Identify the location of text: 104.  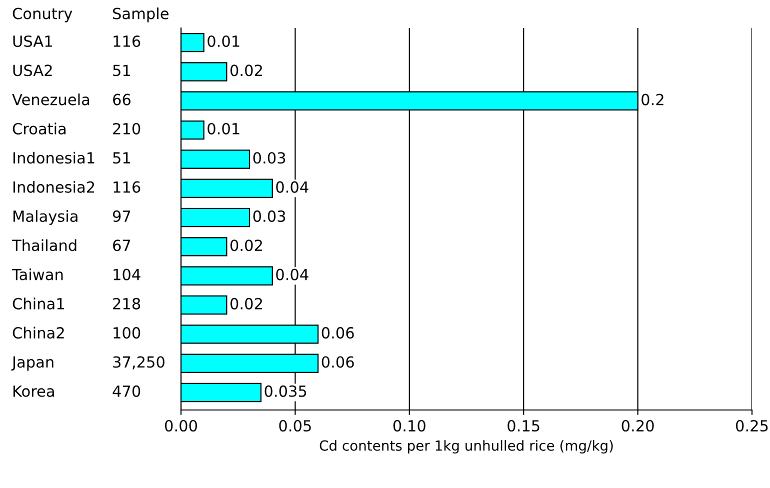
(127, 274).